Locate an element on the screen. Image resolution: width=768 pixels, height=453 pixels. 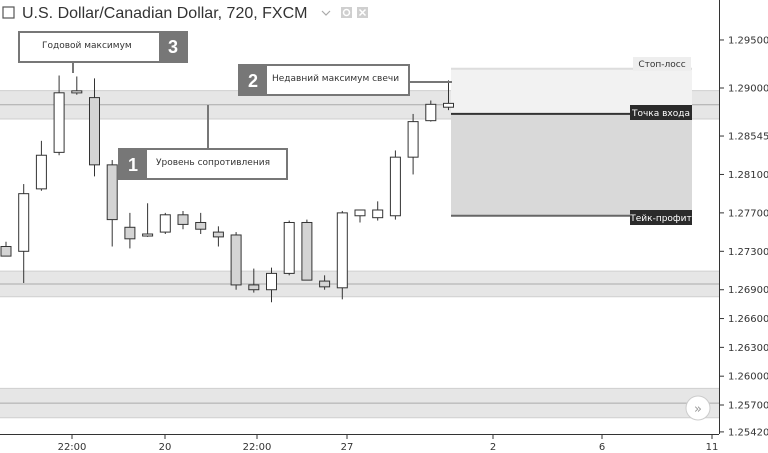
stop-loss-label: Стоп-лосс is located at coordinates (662, 64).